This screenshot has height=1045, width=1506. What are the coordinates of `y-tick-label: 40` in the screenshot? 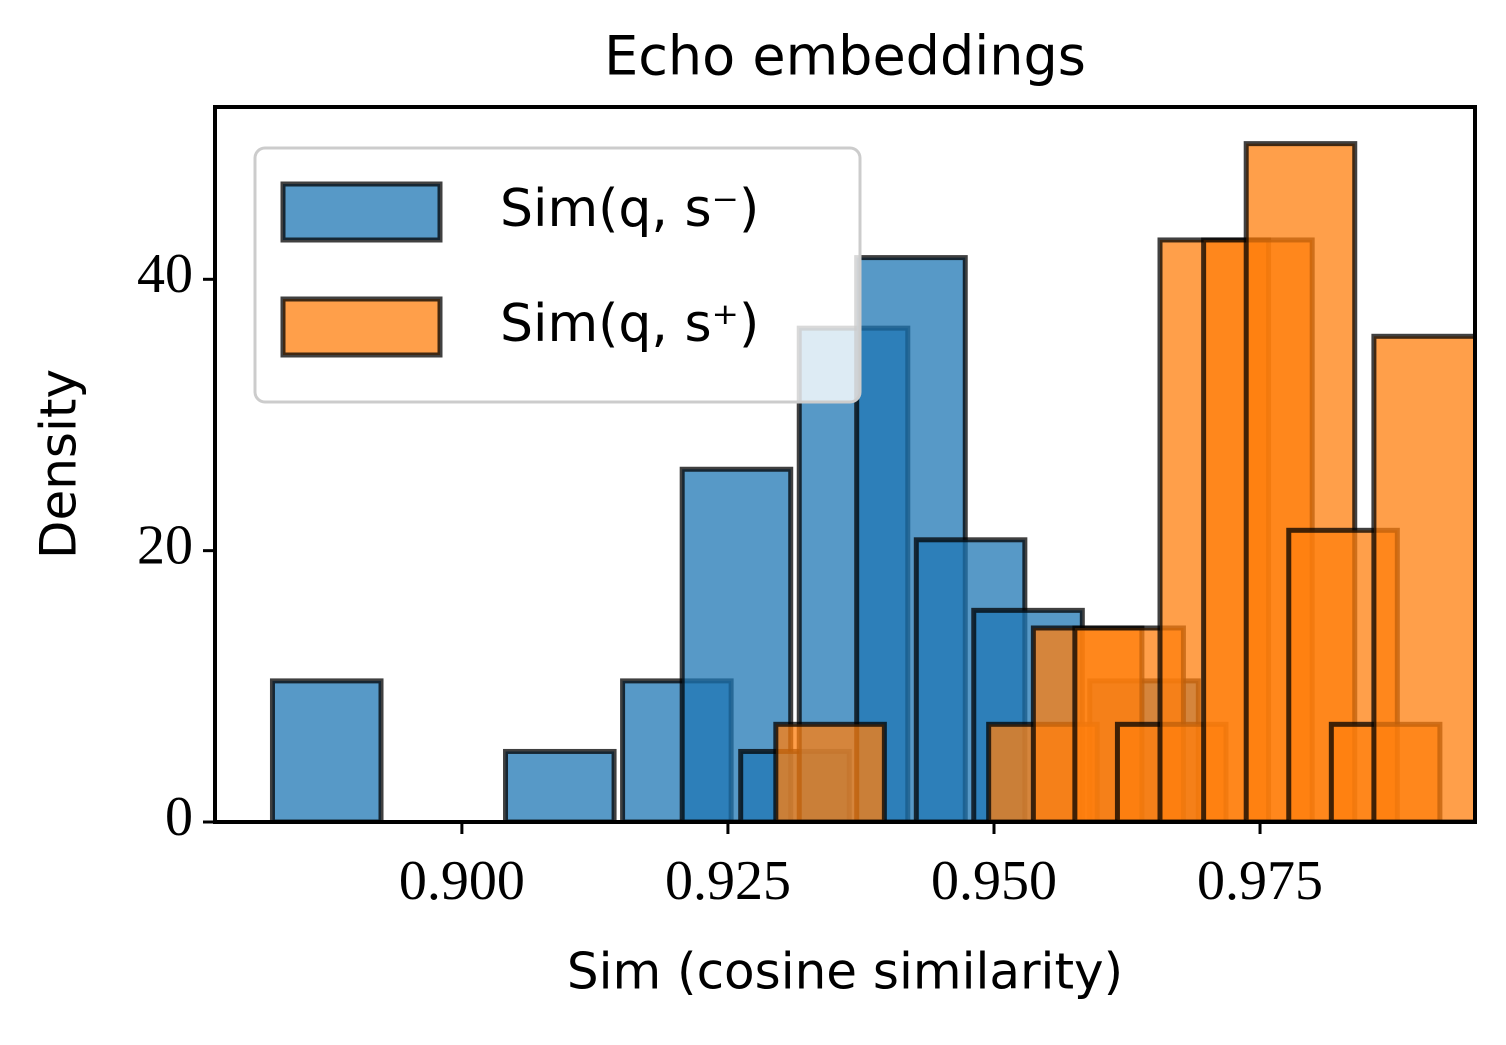 It's located at (165, 274).